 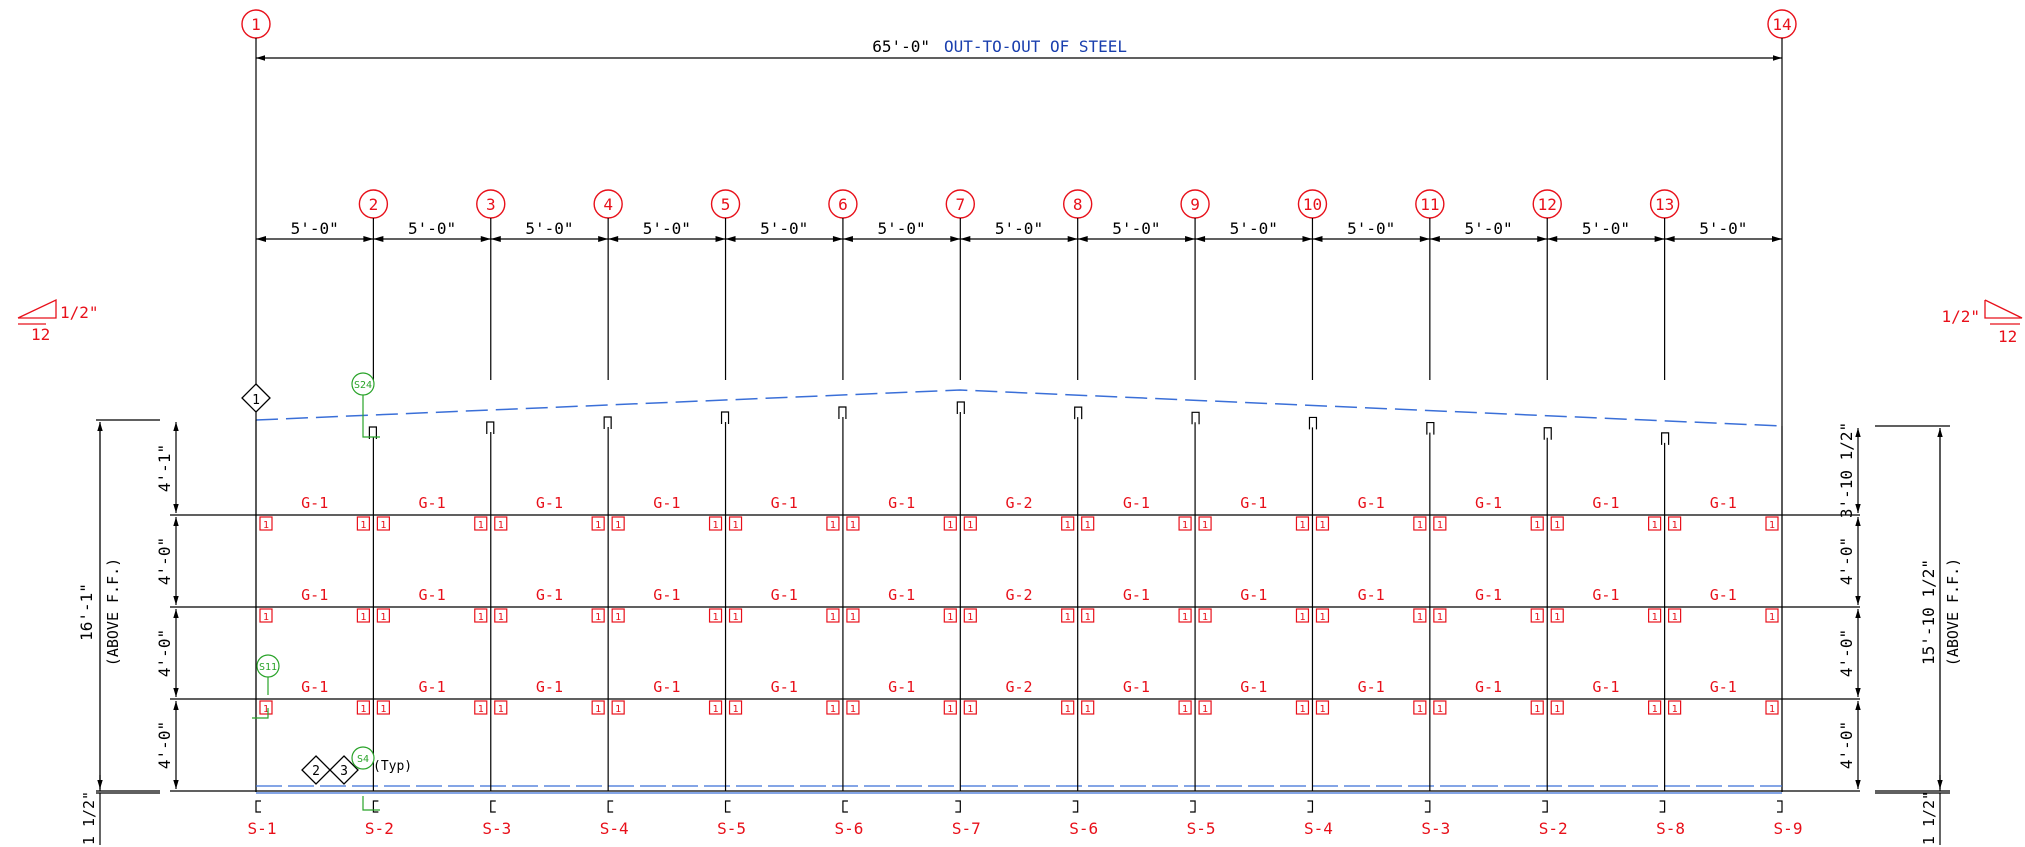 I want to click on slope-symbol-left: 1/2" 12, so click(x=58, y=321).